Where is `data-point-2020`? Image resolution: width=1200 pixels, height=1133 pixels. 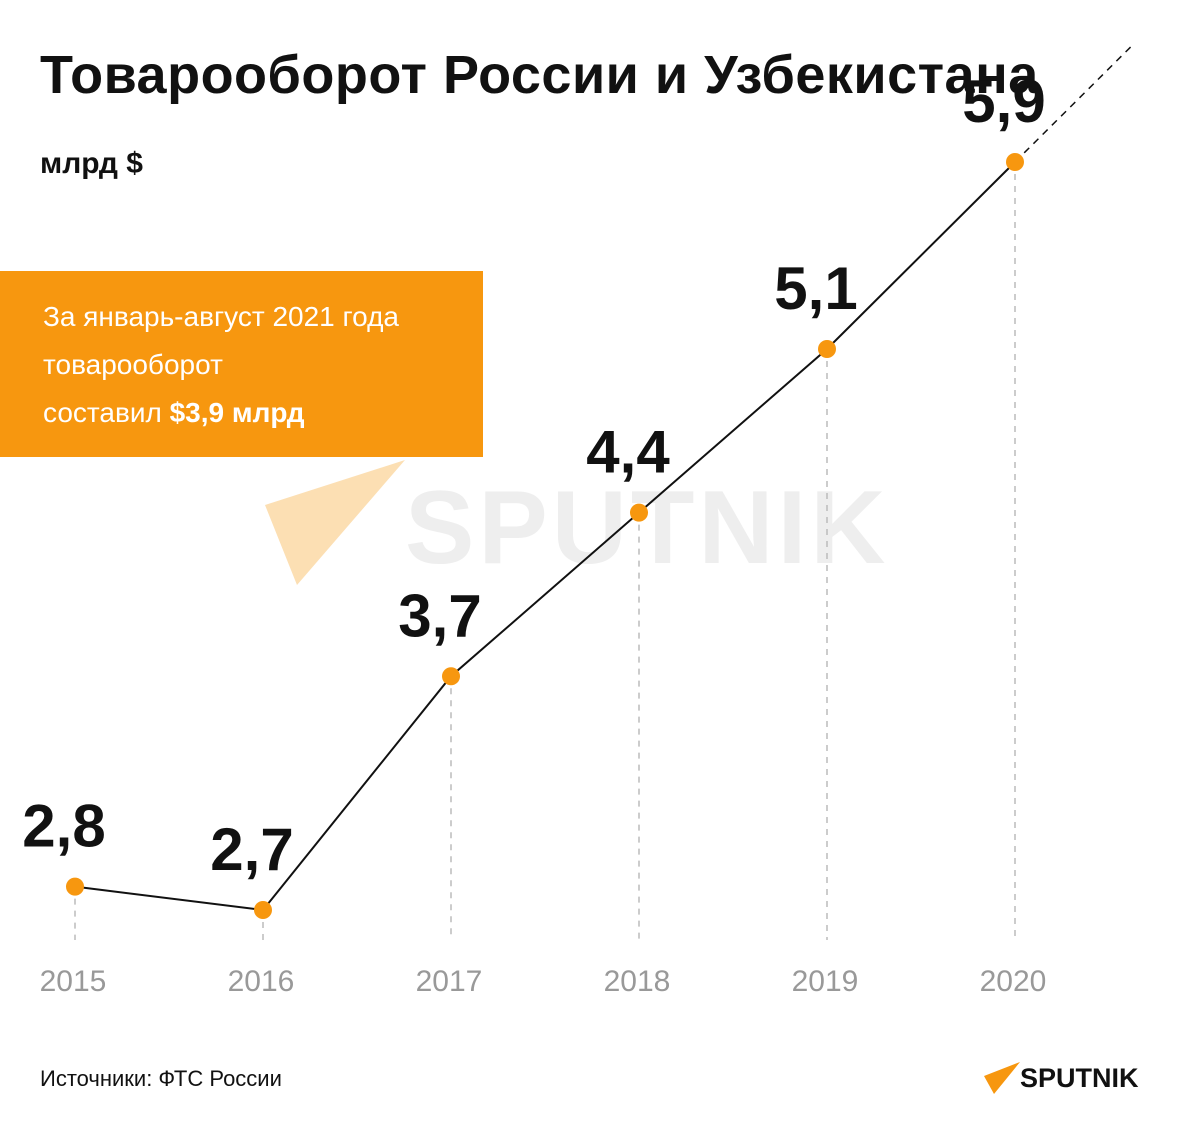
data-point-2020 is located at coordinates (1015, 162).